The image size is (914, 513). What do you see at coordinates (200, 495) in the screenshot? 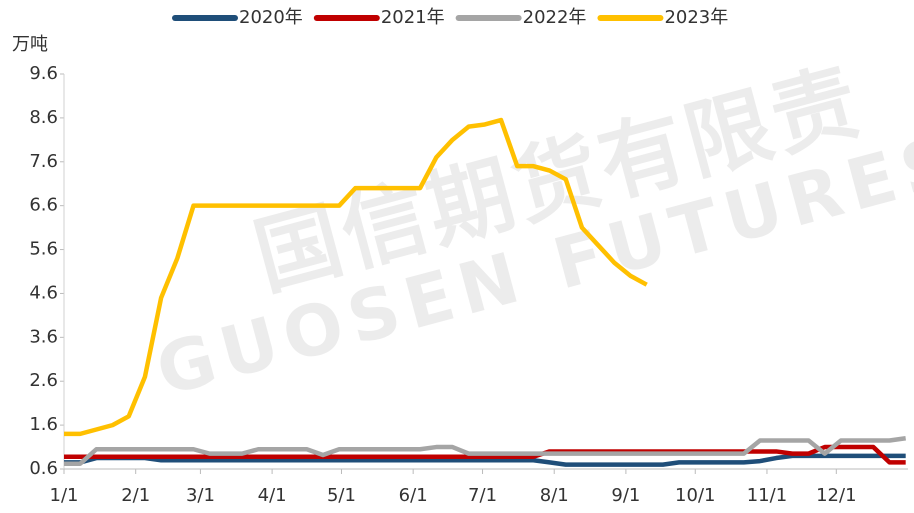
I see `x-tick-label: 3/1` at bounding box center [200, 495].